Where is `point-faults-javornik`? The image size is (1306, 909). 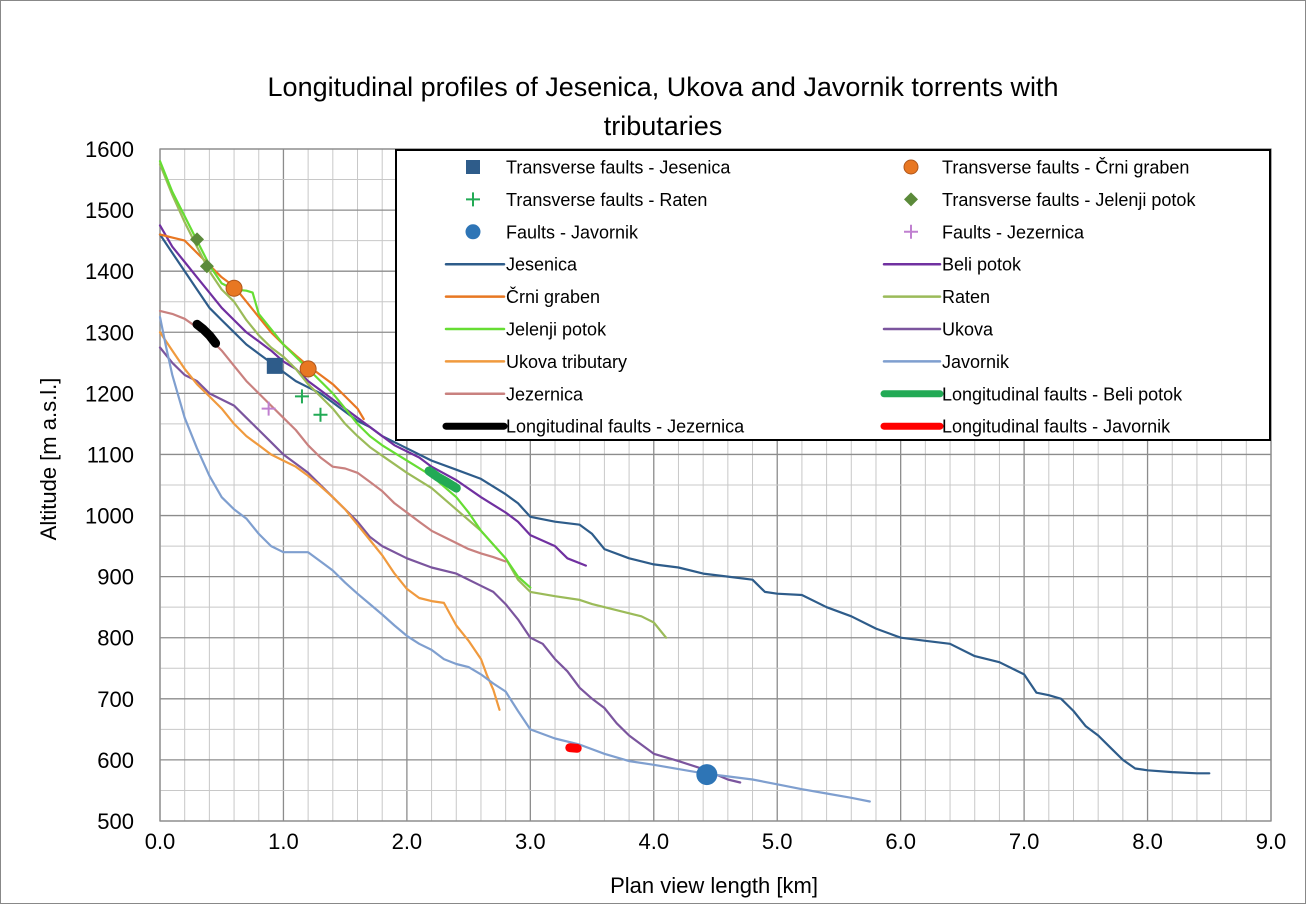 point-faults-javornik is located at coordinates (707, 775).